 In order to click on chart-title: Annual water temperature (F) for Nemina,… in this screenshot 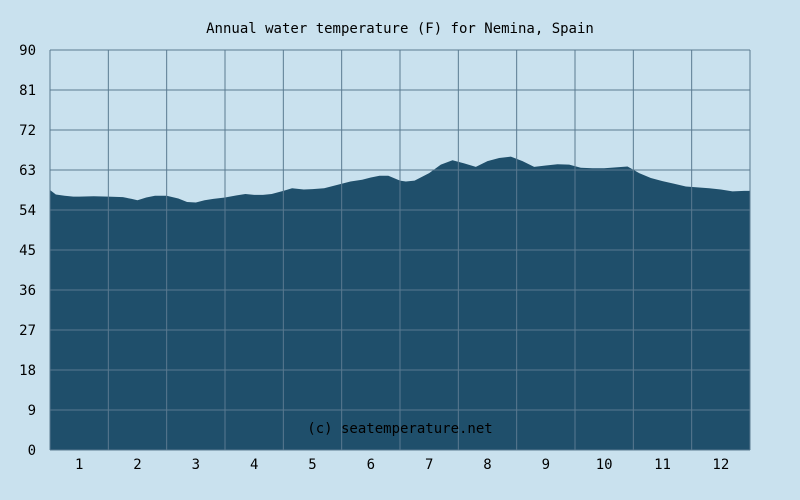, I will do `click(400, 29)`.